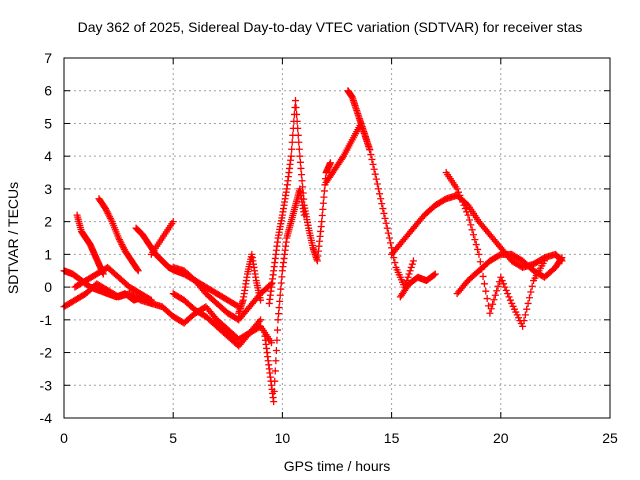 The width and height of the screenshot is (640, 480). What do you see at coordinates (173, 438) in the screenshot?
I see `x-tick-label: 5` at bounding box center [173, 438].